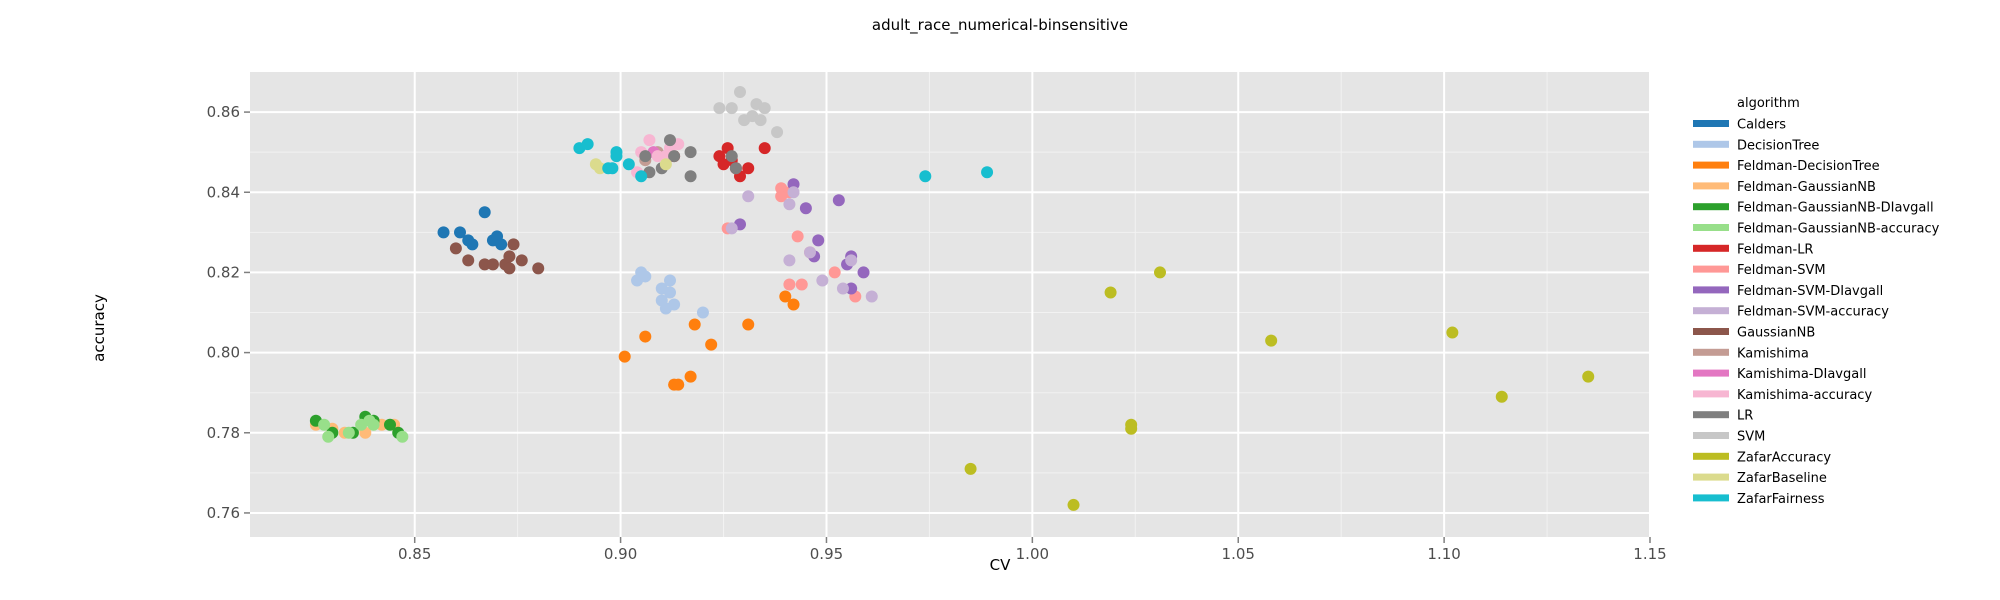  Describe the element at coordinates (826, 554) in the screenshot. I see `x-tick-label: 0.95` at that location.